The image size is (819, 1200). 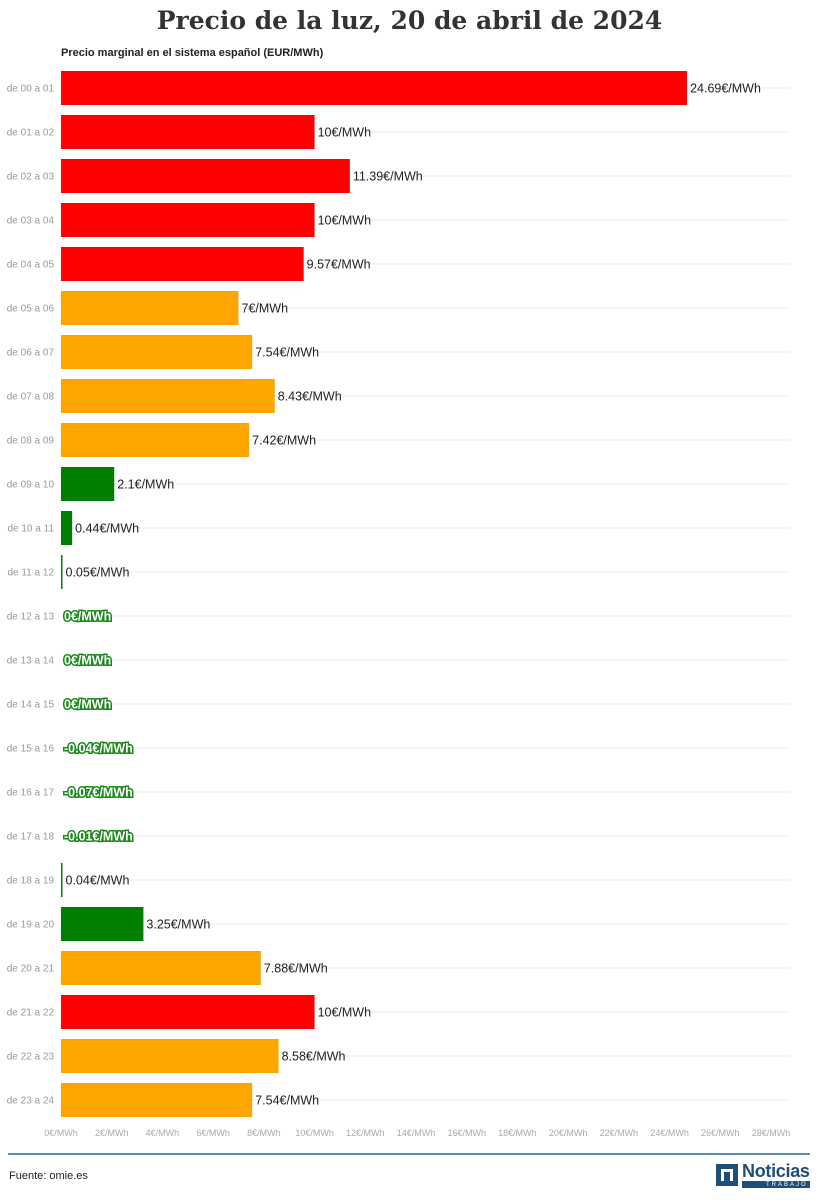 What do you see at coordinates (339, 265) in the screenshot?
I see `data-label: 9.57€/MWh` at bounding box center [339, 265].